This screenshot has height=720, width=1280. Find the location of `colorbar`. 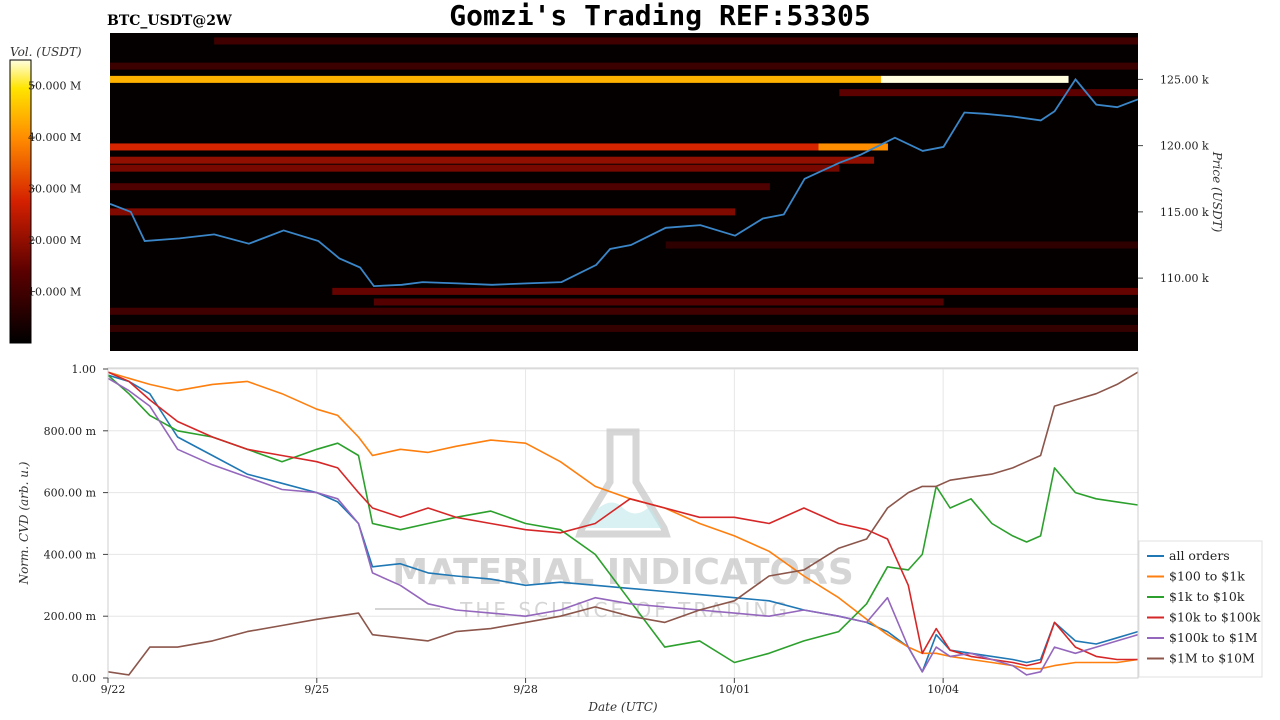

colorbar is located at coordinates (20, 201).